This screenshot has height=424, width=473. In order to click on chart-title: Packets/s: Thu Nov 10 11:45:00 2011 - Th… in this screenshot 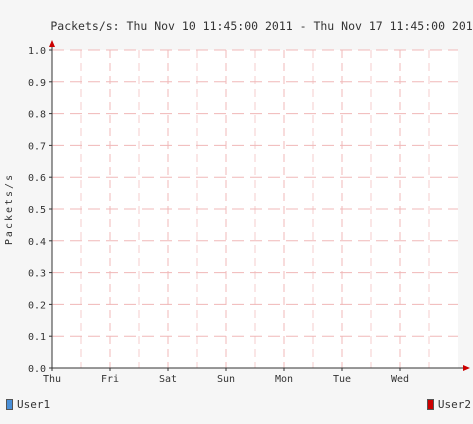, I will do `click(261, 26)`.